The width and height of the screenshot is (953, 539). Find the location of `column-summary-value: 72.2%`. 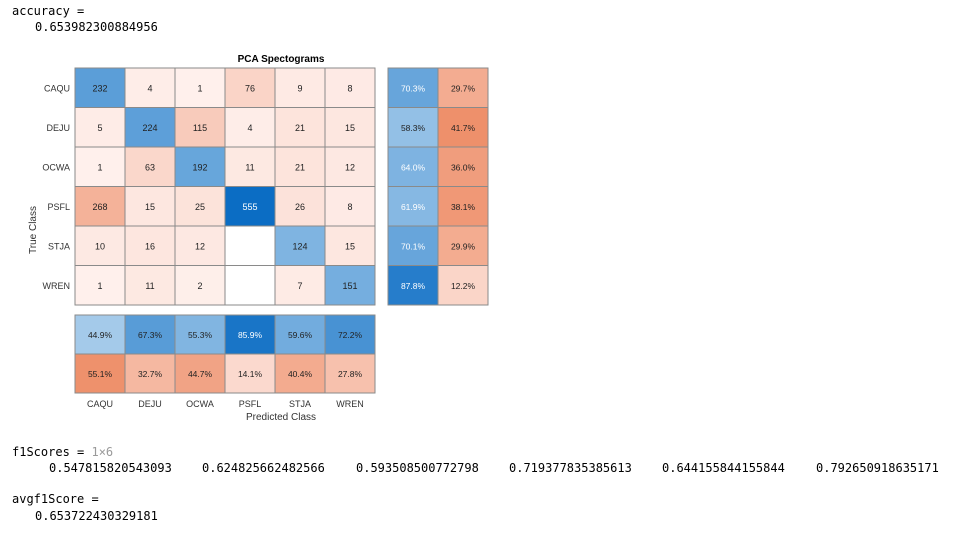

column-summary-value: 72.2% is located at coordinates (350, 335).